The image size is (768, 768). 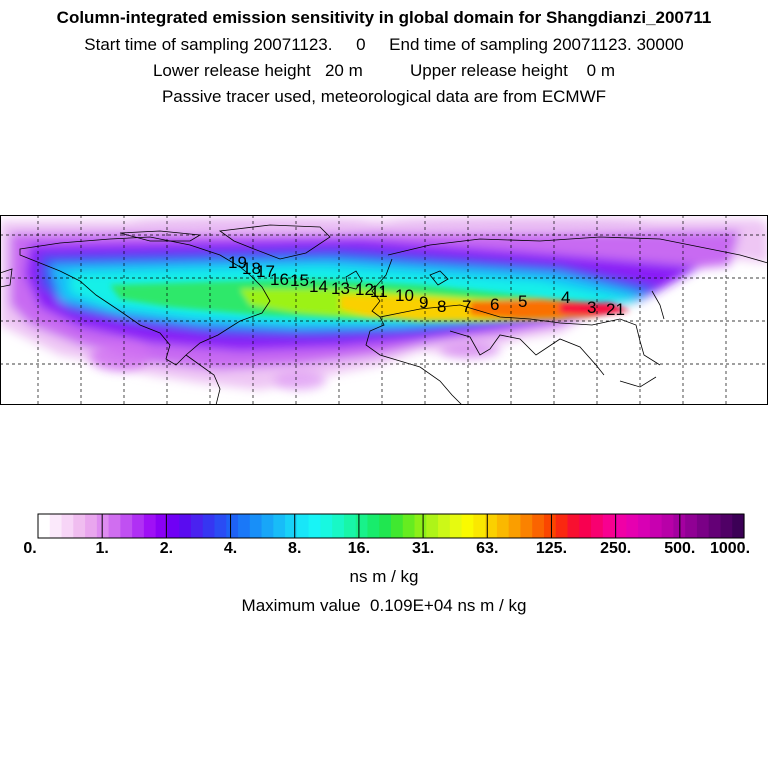 What do you see at coordinates (166, 548) in the screenshot?
I see `colorbar-tick-label: 2.` at bounding box center [166, 548].